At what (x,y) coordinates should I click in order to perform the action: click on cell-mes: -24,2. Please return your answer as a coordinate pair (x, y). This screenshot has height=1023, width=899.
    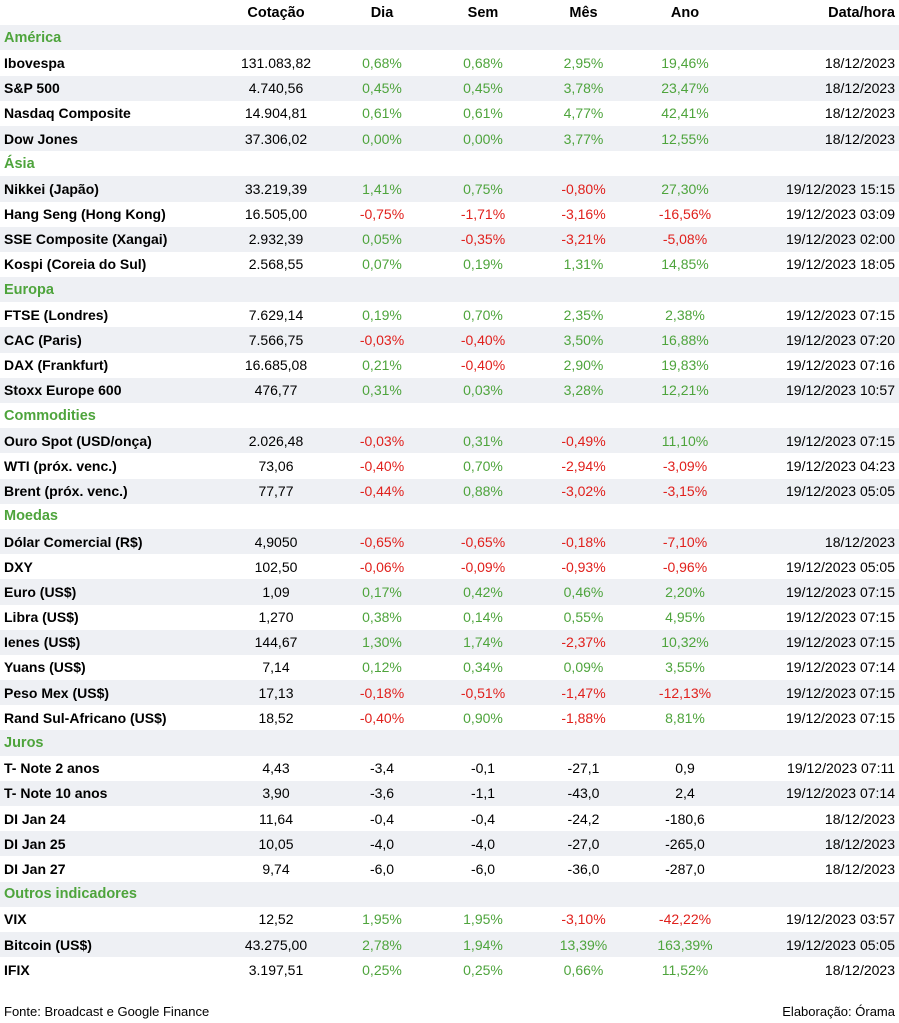
    Looking at the image, I should click on (583, 818).